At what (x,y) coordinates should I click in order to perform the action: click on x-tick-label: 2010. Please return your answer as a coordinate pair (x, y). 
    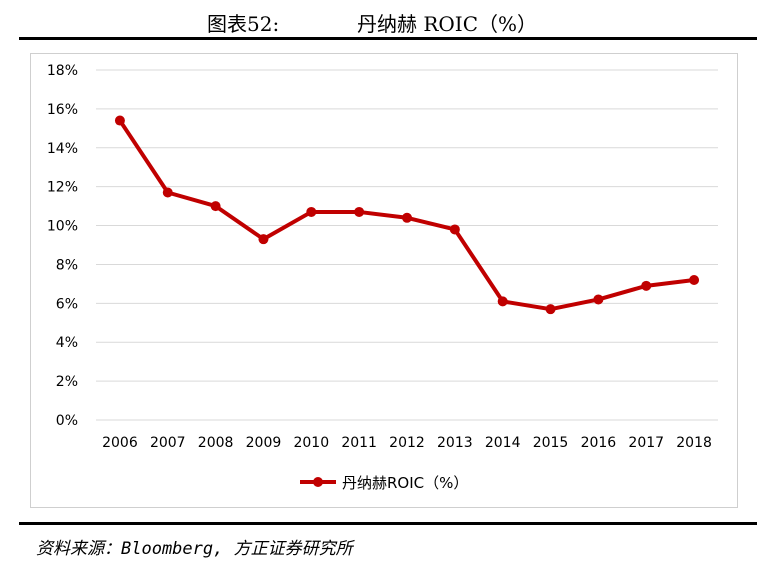
    Looking at the image, I should click on (311, 443).